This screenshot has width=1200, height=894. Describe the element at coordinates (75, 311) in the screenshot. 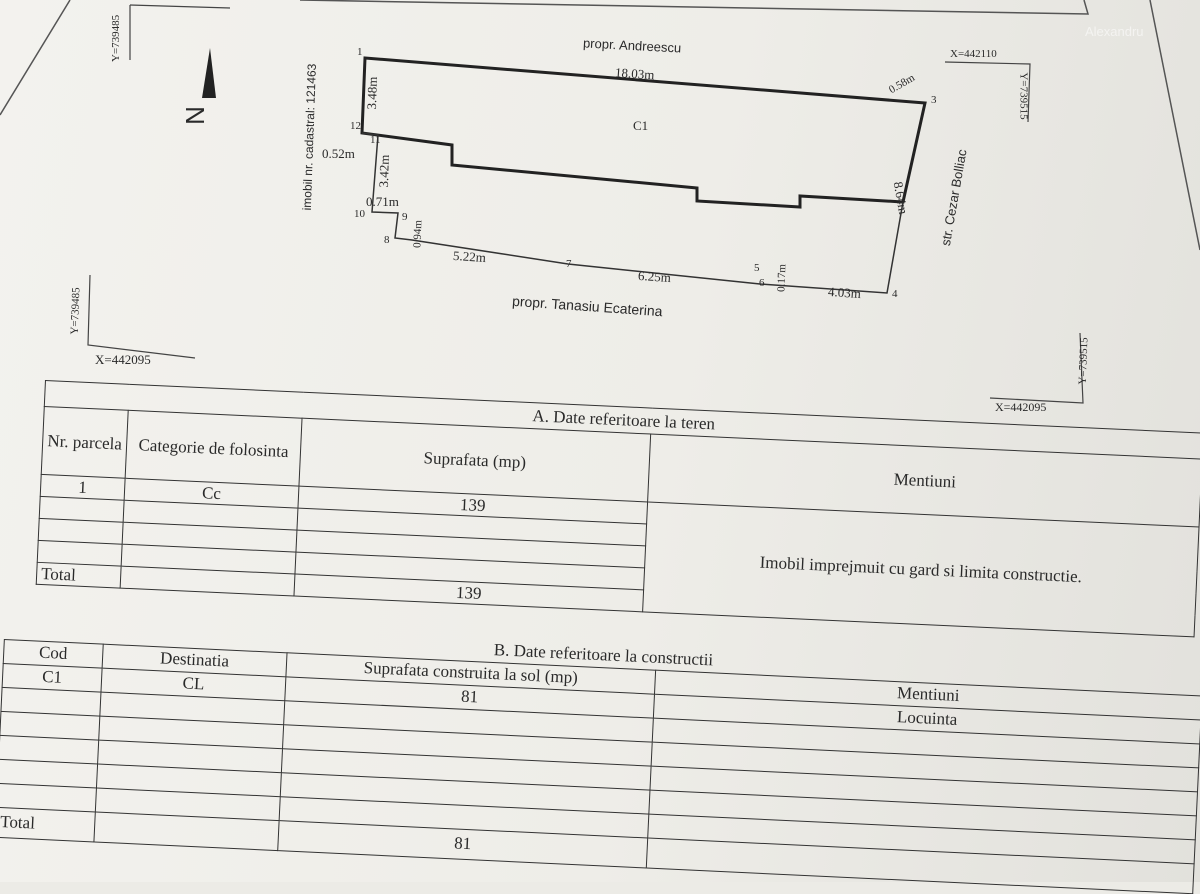

I see `coord-bottom-left-y: Y=739485` at that location.